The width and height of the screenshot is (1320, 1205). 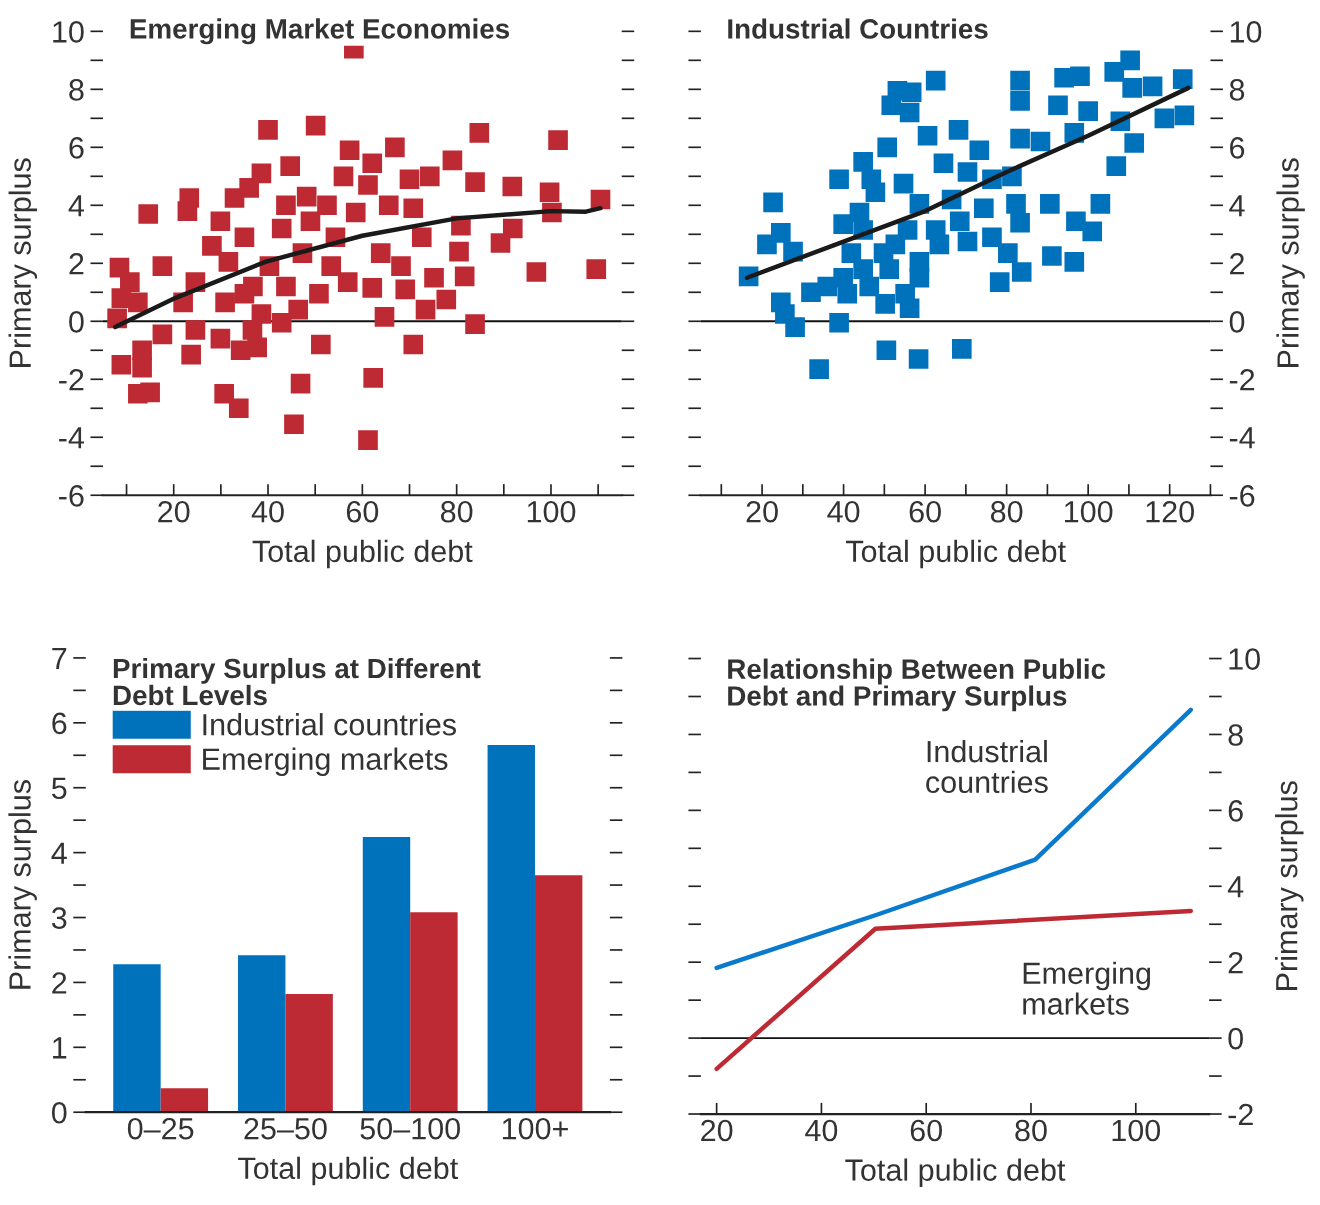 I want to click on y-tick-label: 7, so click(x=59, y=658).